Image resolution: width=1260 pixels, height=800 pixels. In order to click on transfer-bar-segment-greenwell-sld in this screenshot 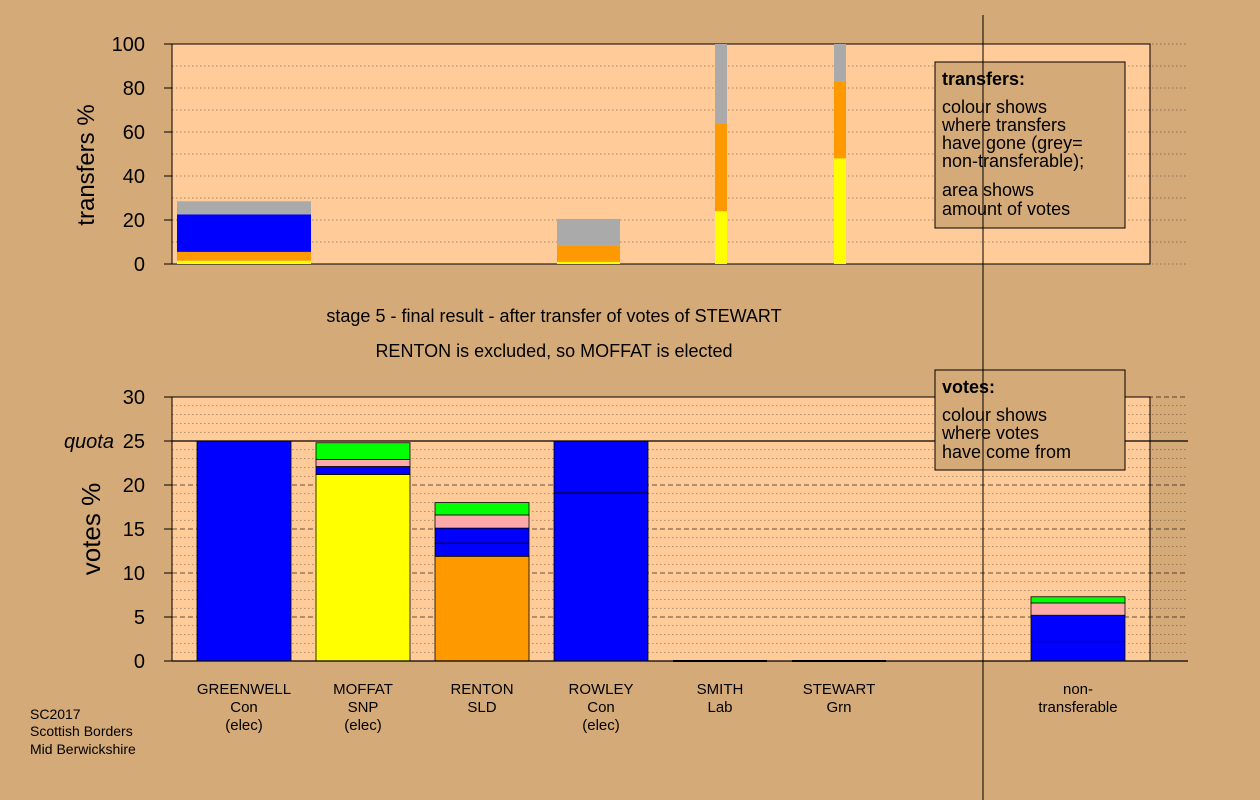, I will do `click(244, 256)`.